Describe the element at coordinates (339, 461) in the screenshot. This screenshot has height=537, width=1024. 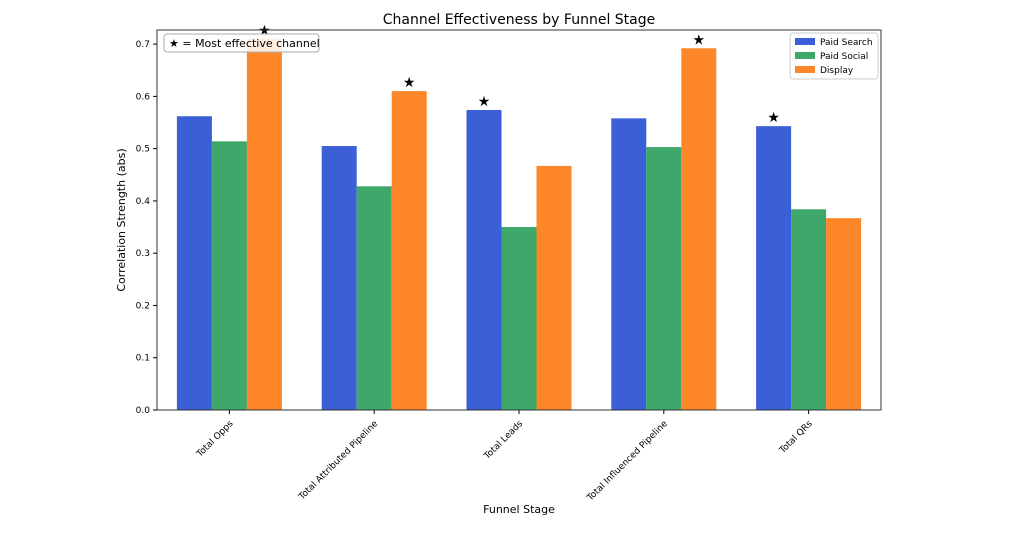
I see `x-tick-label: Total Attributed Pipeline` at that location.